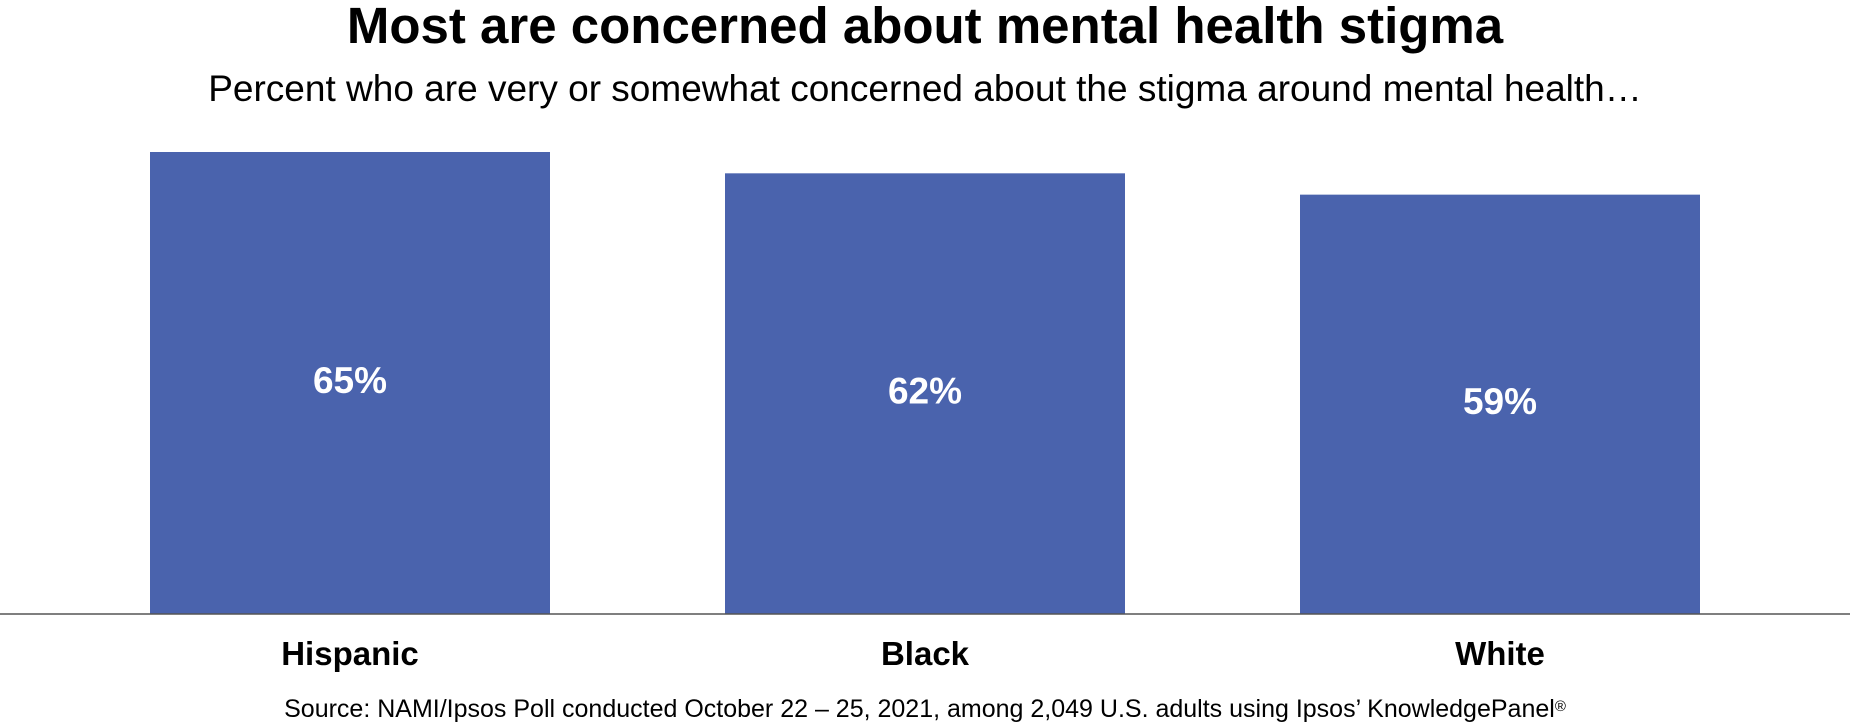  Describe the element at coordinates (350, 380) in the screenshot. I see `bar-value-label-hispanic: 65%` at that location.